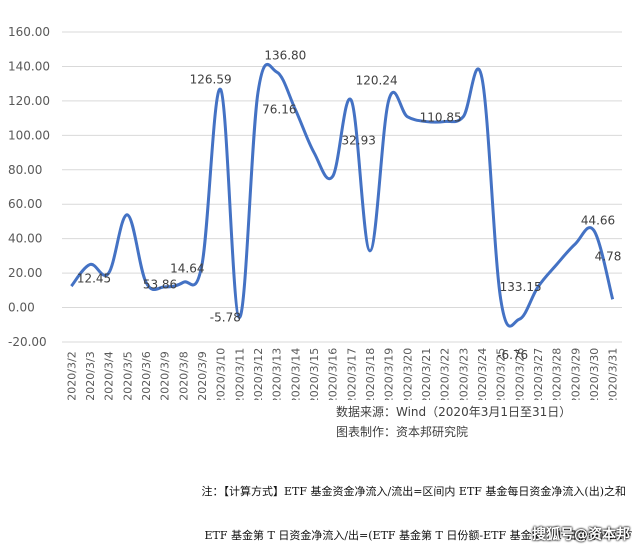 This screenshot has width=640, height=552. I want to click on y-tick-label: 60.00, so click(25, 204).